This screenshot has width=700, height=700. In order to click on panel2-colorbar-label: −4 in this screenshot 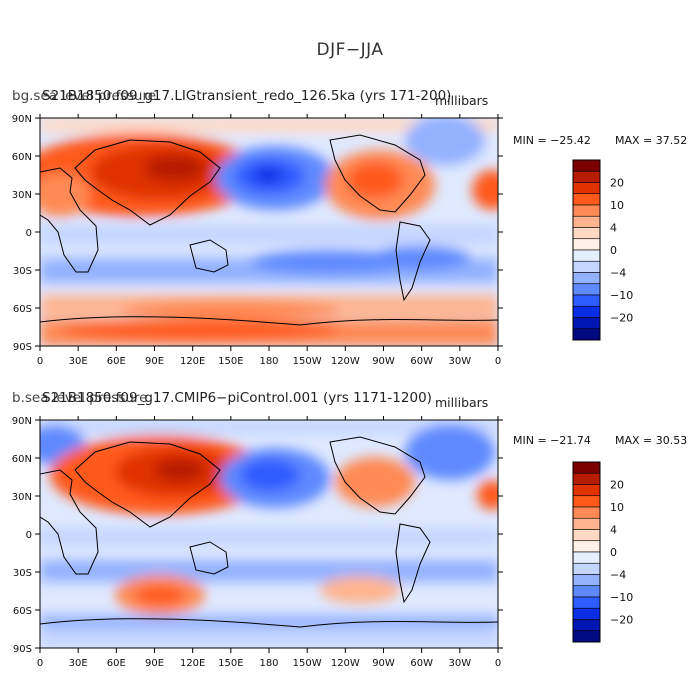, I will do `click(618, 575)`.